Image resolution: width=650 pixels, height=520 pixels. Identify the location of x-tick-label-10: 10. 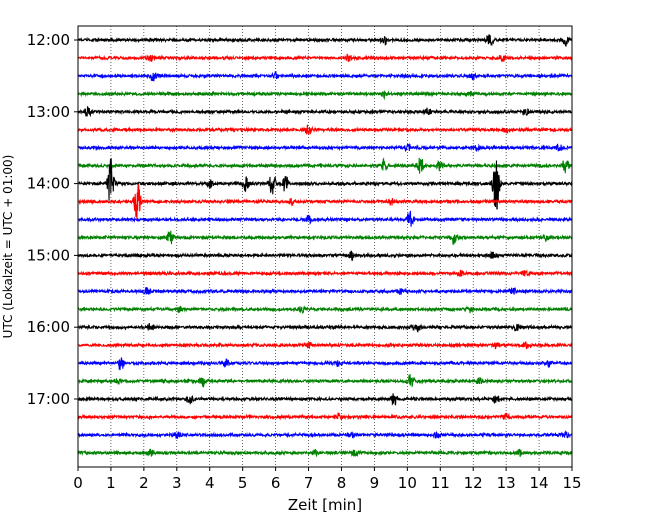
(407, 483).